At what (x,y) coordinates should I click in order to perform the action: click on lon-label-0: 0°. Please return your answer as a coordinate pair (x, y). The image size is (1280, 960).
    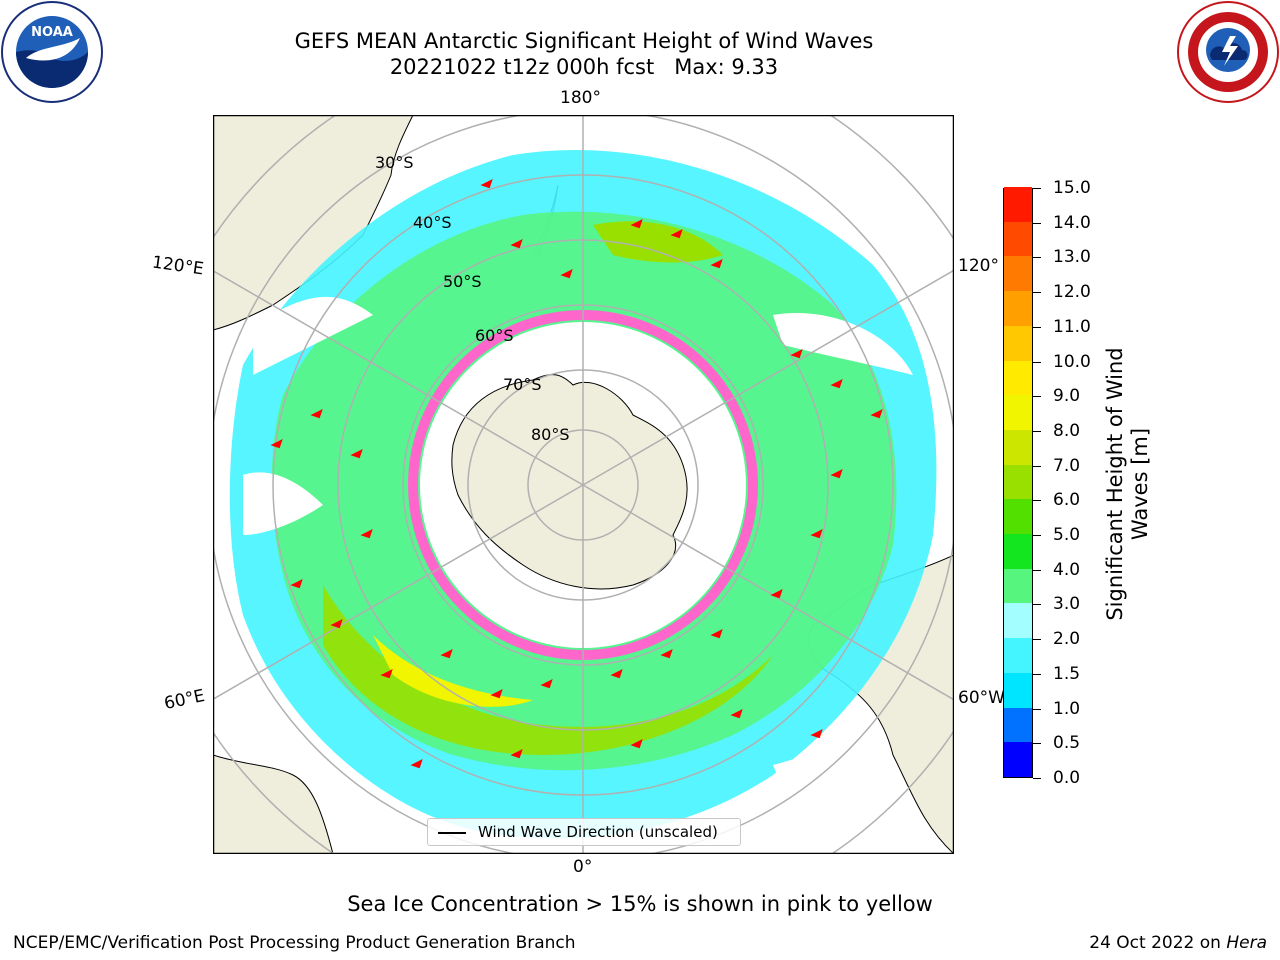
    Looking at the image, I should click on (583, 867).